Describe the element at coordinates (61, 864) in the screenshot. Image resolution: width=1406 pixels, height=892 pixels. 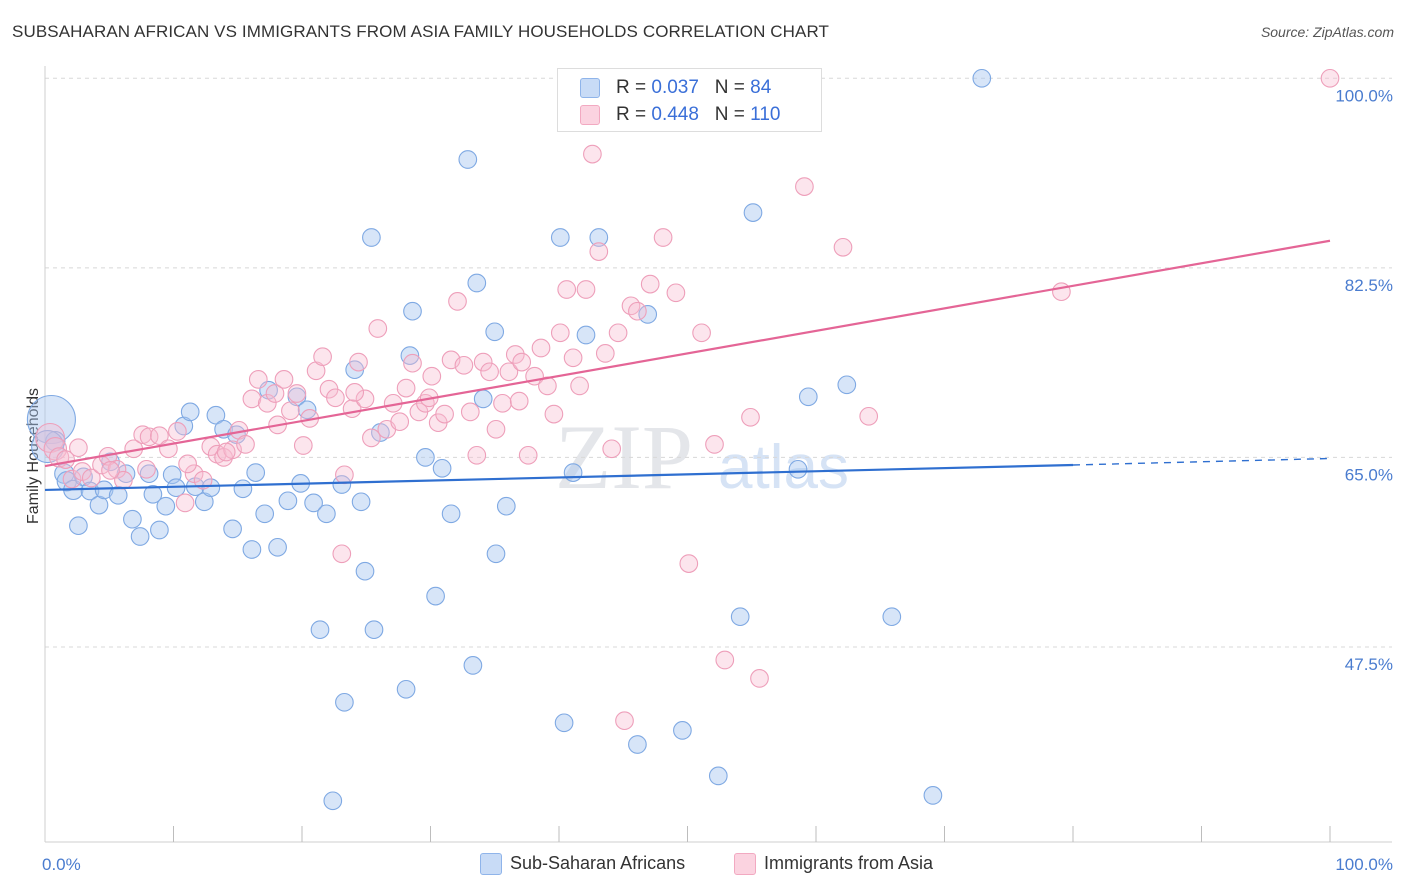
I see `x-tick-label: 0.0%` at that location.